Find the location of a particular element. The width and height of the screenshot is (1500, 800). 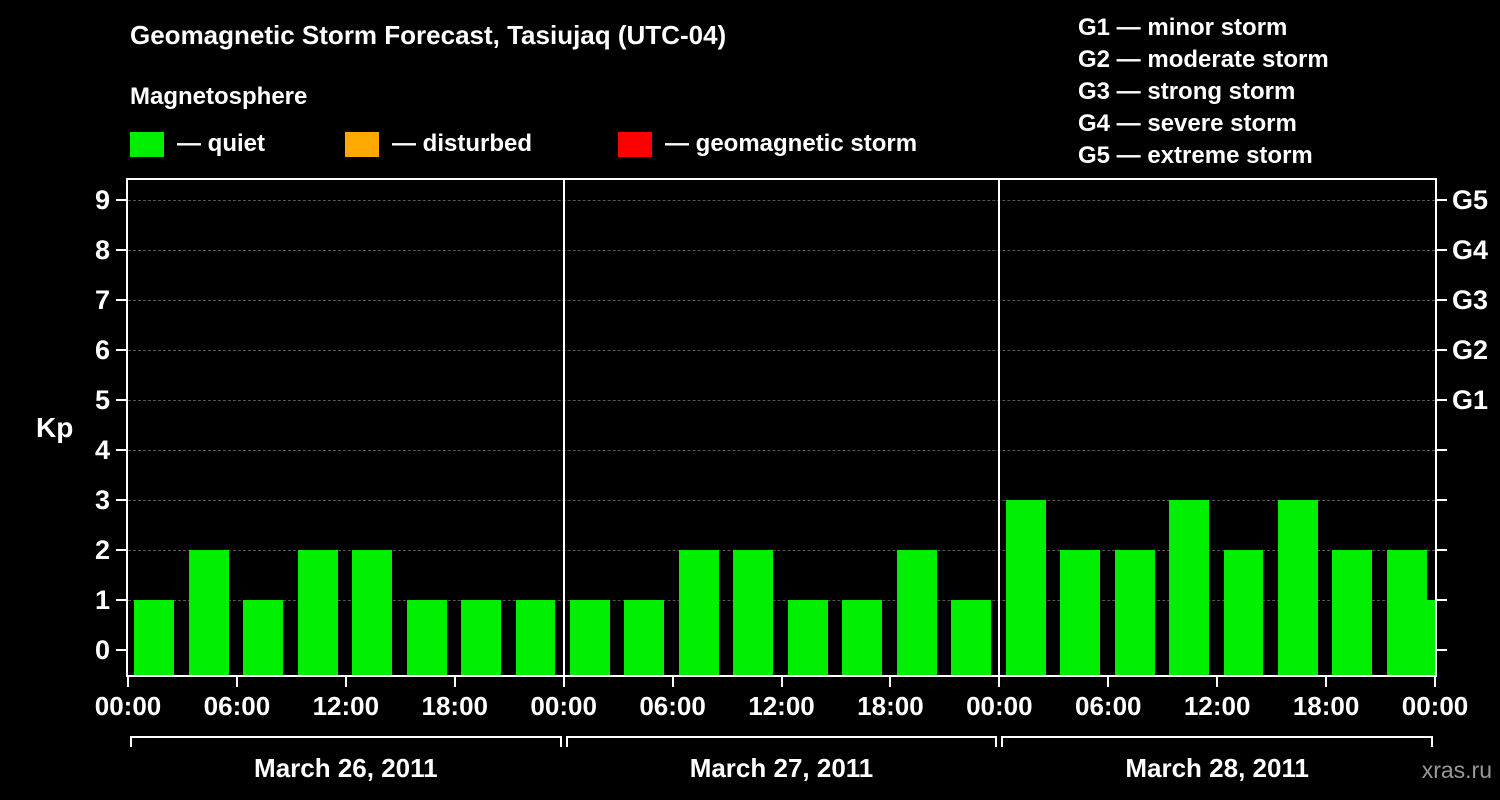

watermark: xras.ru is located at coordinates (1456, 770).